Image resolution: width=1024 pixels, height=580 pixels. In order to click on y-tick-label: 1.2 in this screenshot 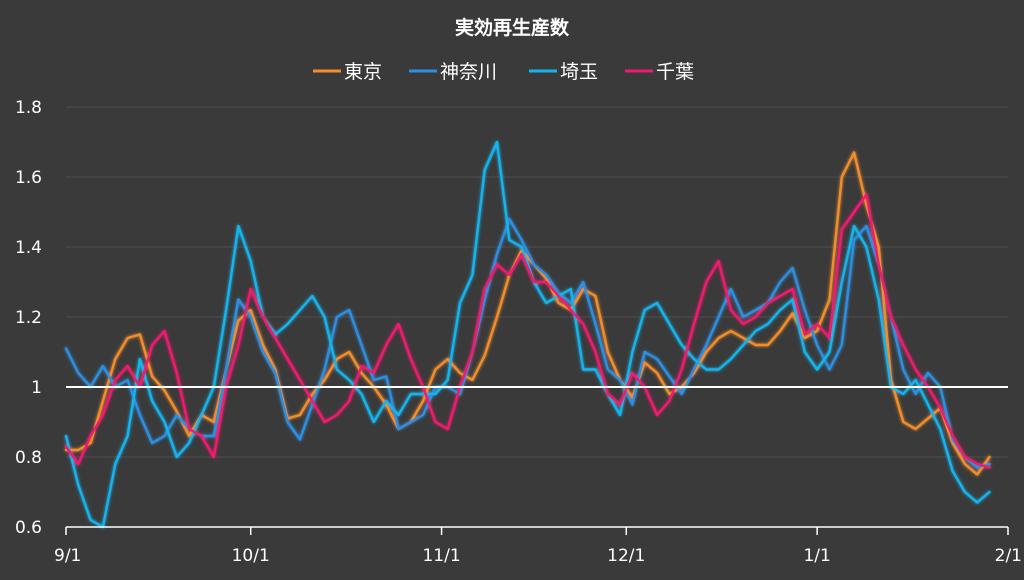, I will do `click(28, 318)`.